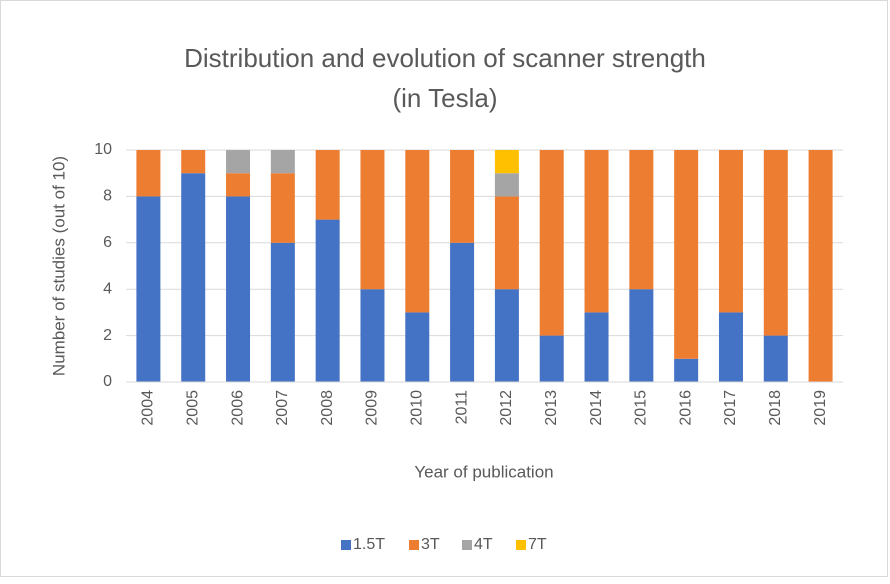 The image size is (890, 584). What do you see at coordinates (107, 381) in the screenshot?
I see `y-tick-label: 0` at bounding box center [107, 381].